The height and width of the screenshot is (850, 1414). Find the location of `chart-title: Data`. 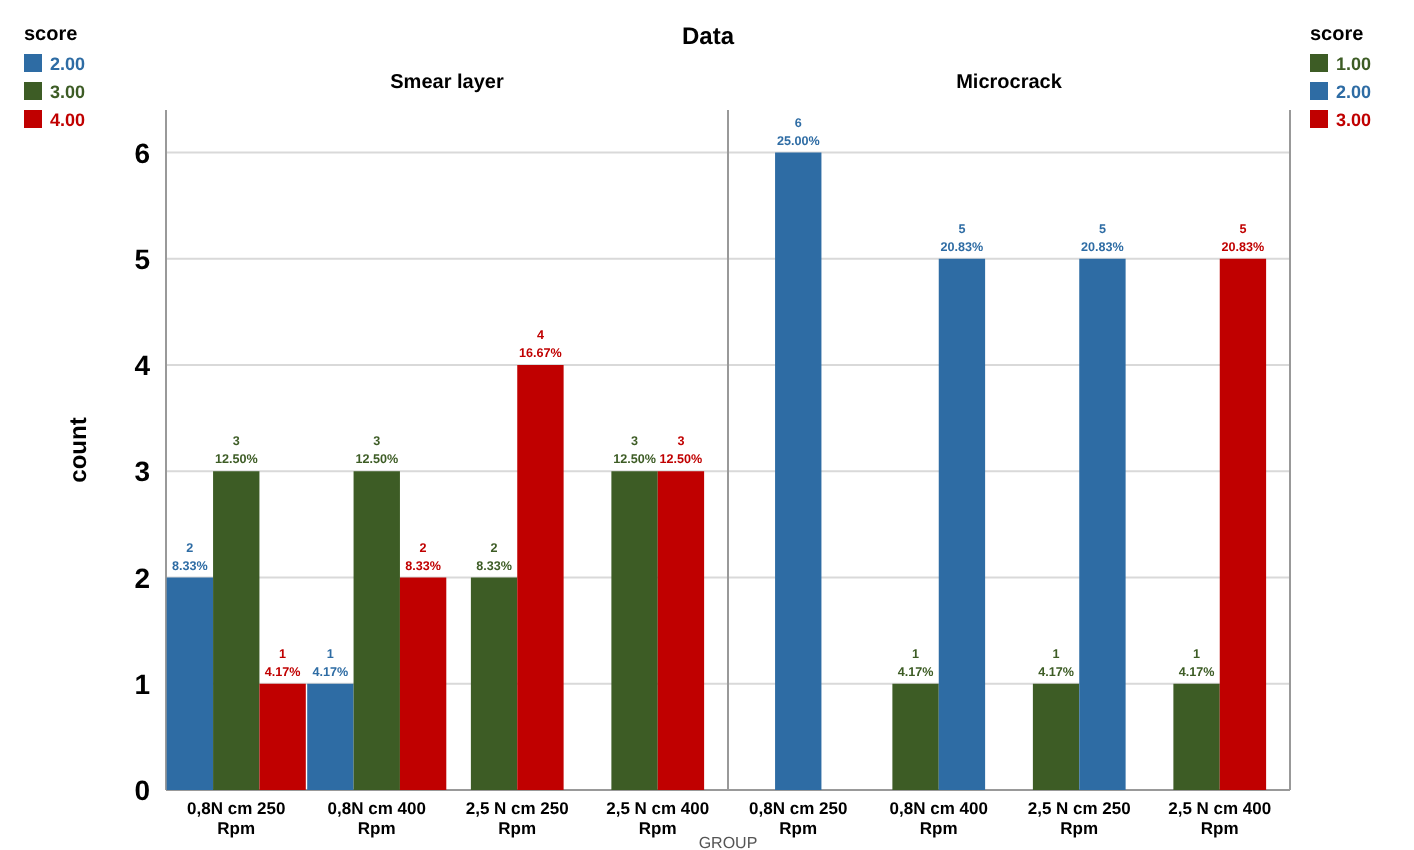

chart-title: Data is located at coordinates (708, 36).